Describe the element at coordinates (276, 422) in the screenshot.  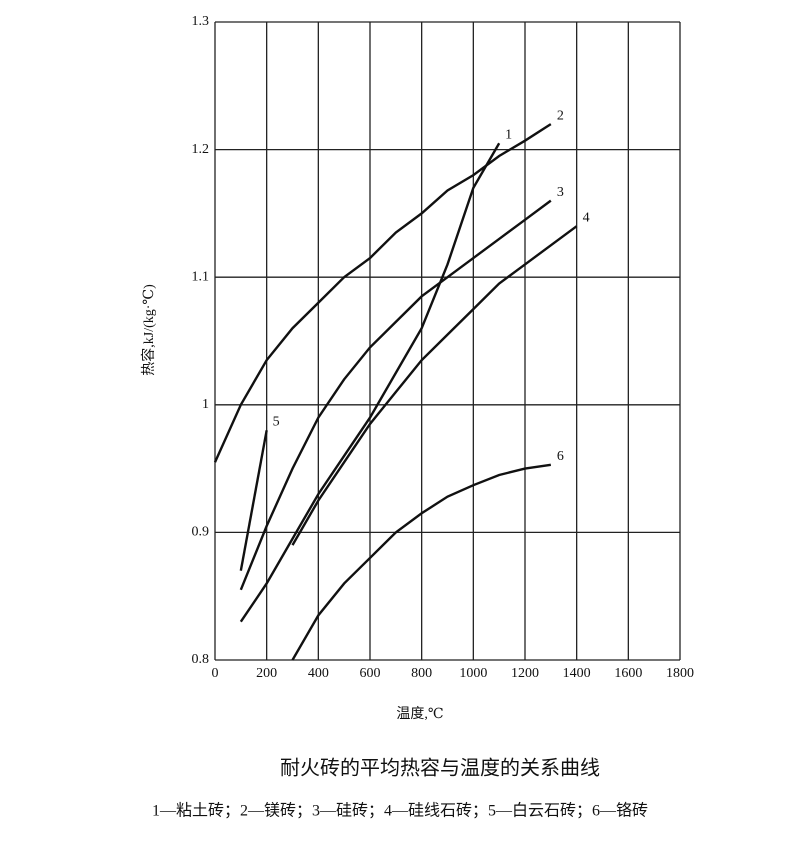
I see `curve-label: 5` at that location.